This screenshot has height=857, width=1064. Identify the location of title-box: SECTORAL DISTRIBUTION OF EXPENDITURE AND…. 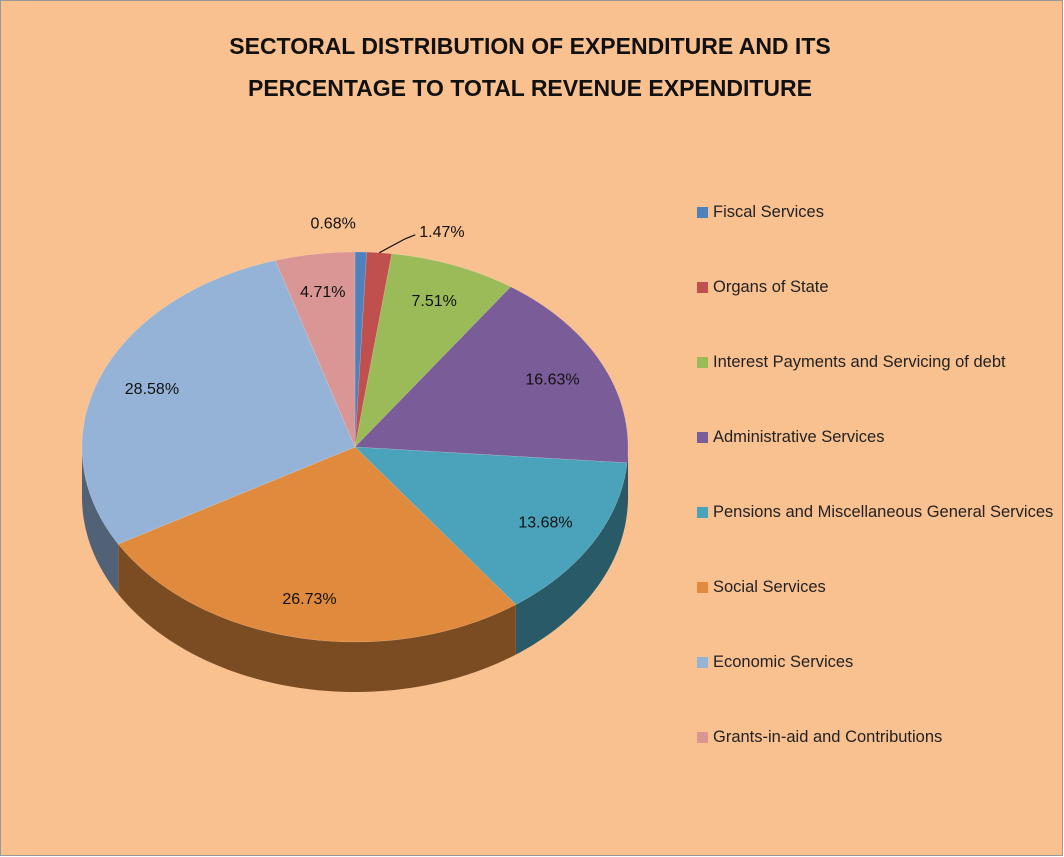
(530, 67).